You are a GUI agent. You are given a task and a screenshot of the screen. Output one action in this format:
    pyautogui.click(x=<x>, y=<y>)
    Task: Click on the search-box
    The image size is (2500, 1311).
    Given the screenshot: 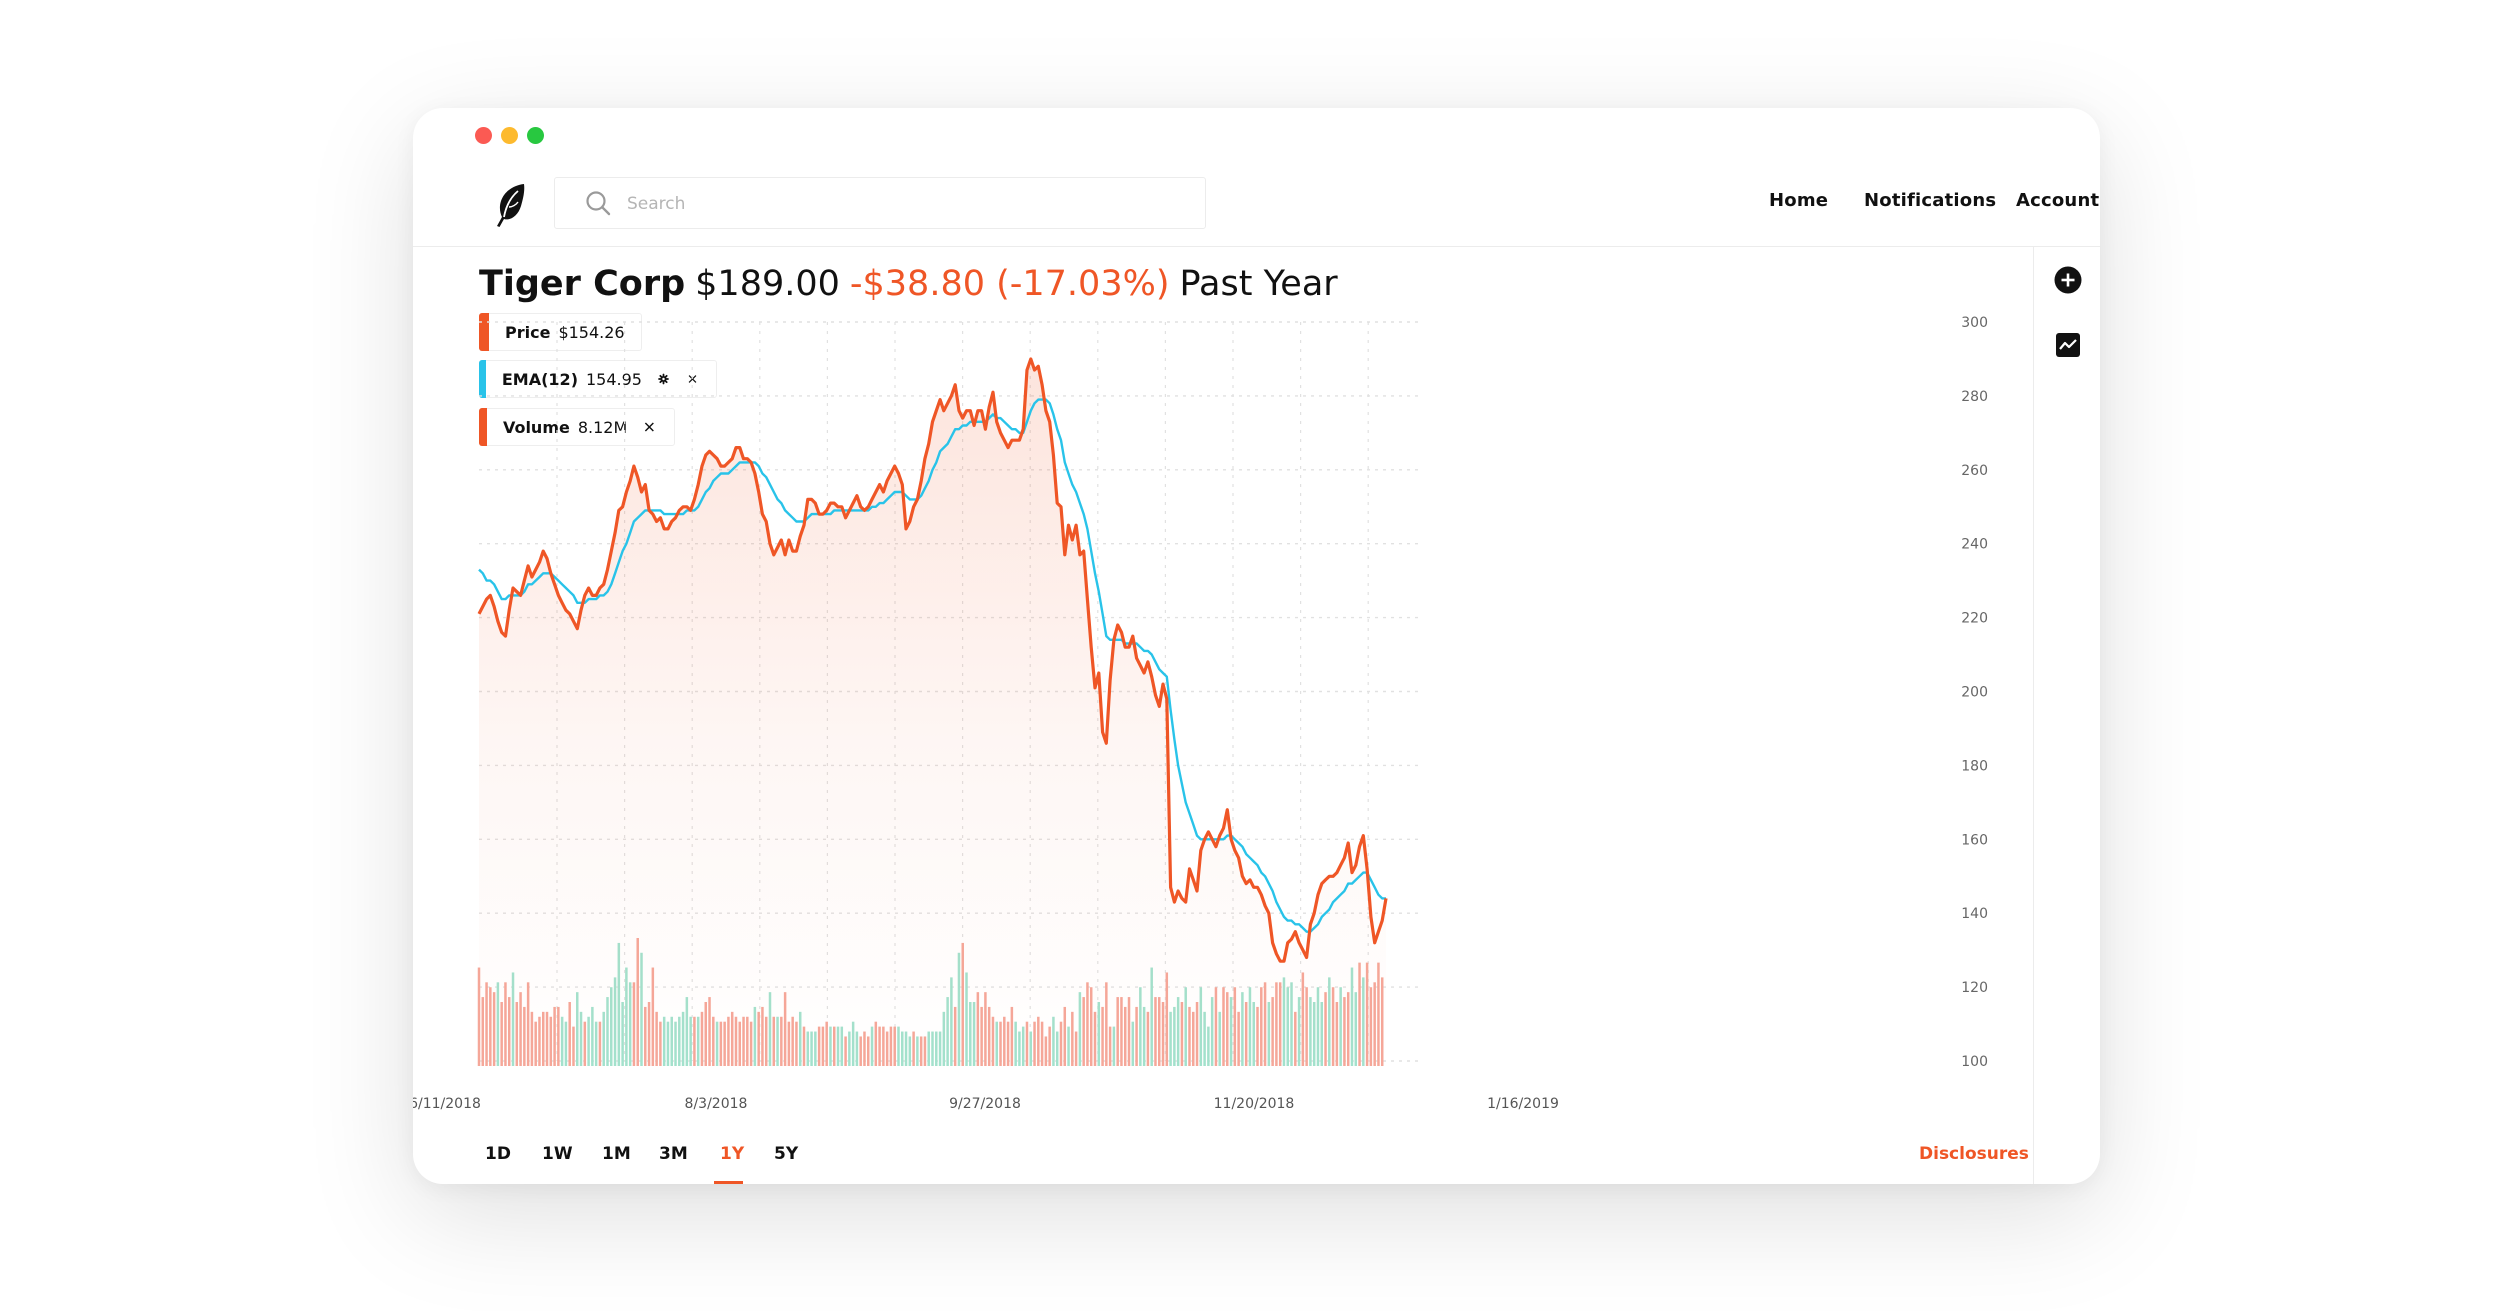 What is the action you would take?
    pyautogui.click(x=880, y=203)
    